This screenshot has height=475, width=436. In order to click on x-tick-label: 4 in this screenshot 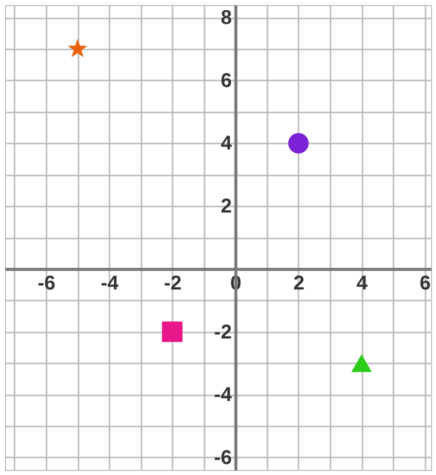, I will do `click(362, 283)`.